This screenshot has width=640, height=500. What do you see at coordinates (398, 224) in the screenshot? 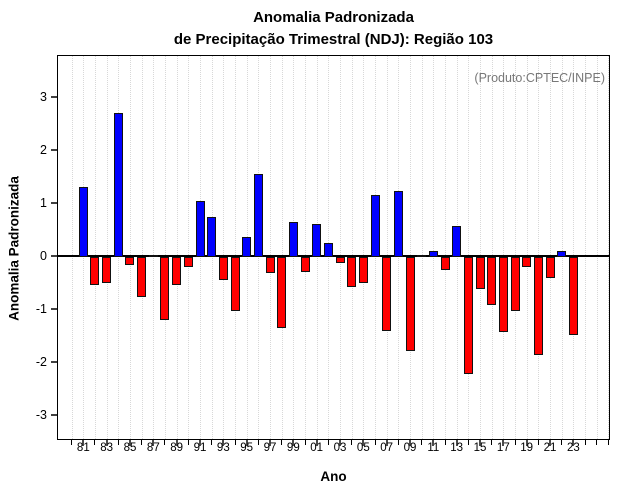
I see `bar-2008` at bounding box center [398, 224].